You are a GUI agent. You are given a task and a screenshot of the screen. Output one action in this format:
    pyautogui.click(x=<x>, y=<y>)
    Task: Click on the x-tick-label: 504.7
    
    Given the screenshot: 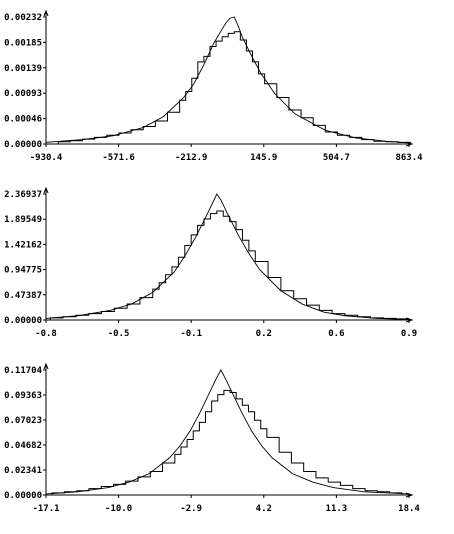 What is the action you would take?
    pyautogui.click(x=336, y=158)
    